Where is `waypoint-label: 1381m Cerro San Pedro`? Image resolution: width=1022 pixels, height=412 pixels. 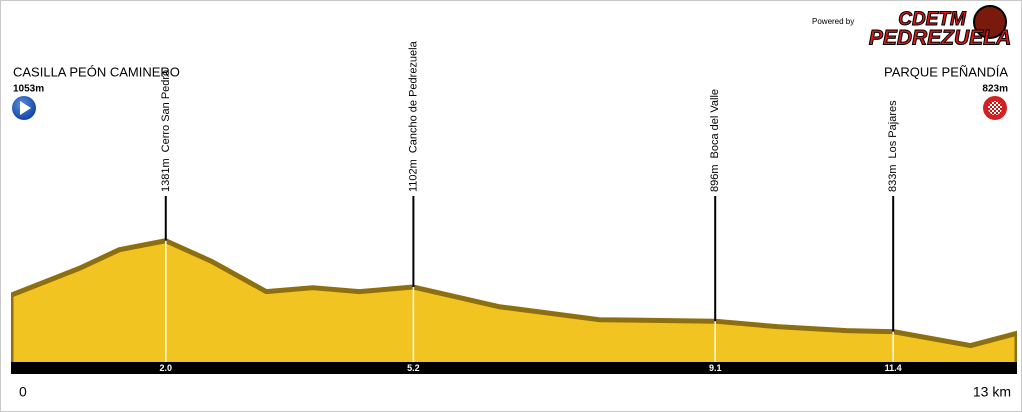
waypoint-label: 1381m Cerro San Pedro is located at coordinates (166, 131).